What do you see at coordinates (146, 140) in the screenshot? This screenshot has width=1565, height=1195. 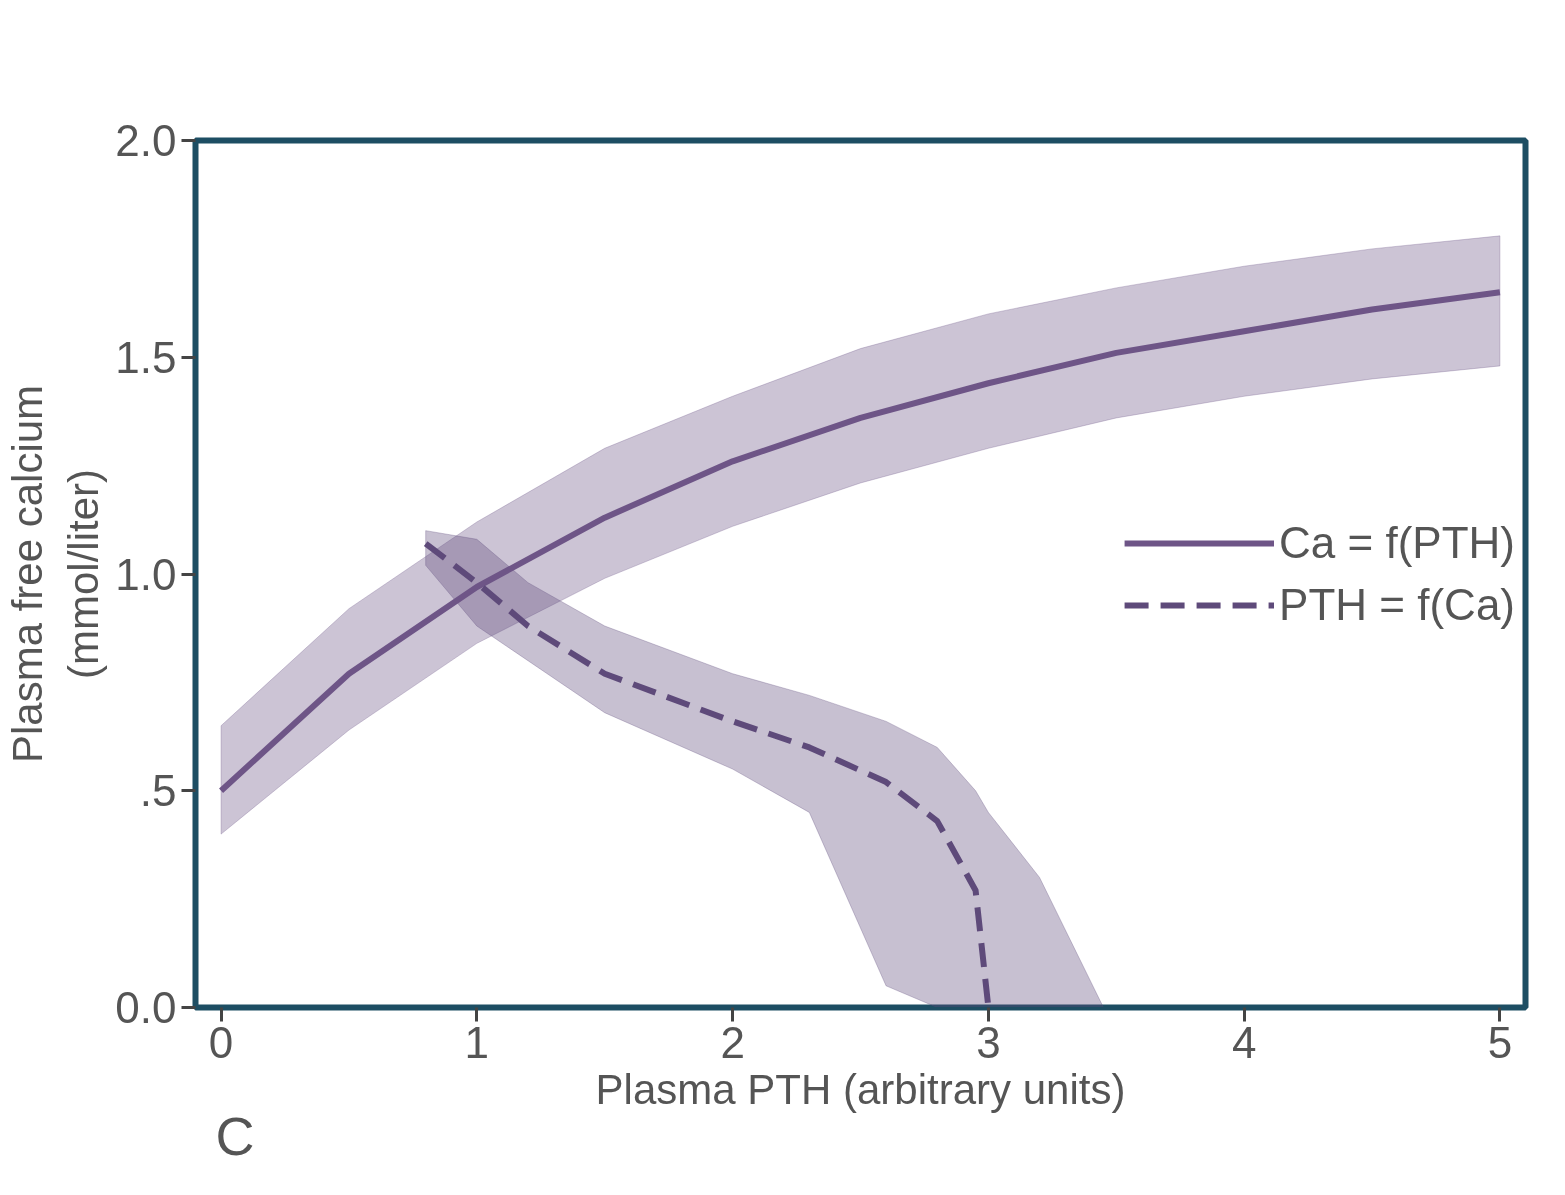 I see `y-tick-label: 2.0` at bounding box center [146, 140].